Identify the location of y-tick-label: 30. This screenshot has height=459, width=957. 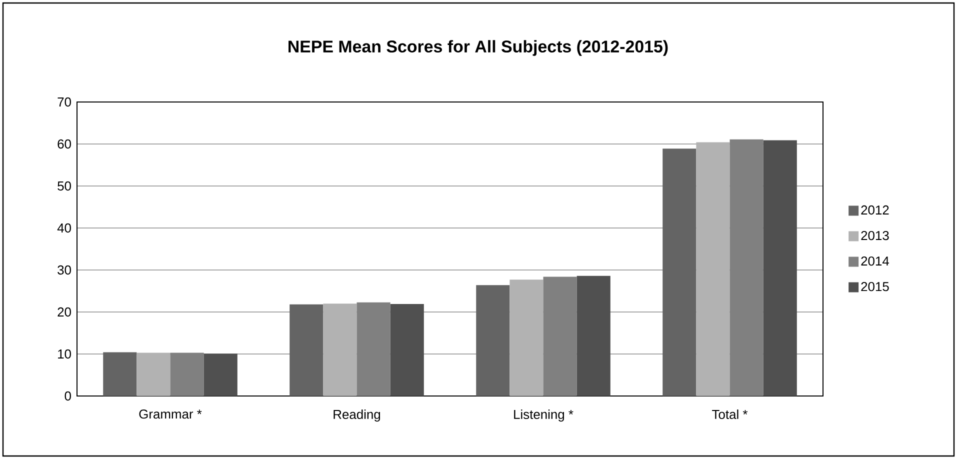
(64, 270).